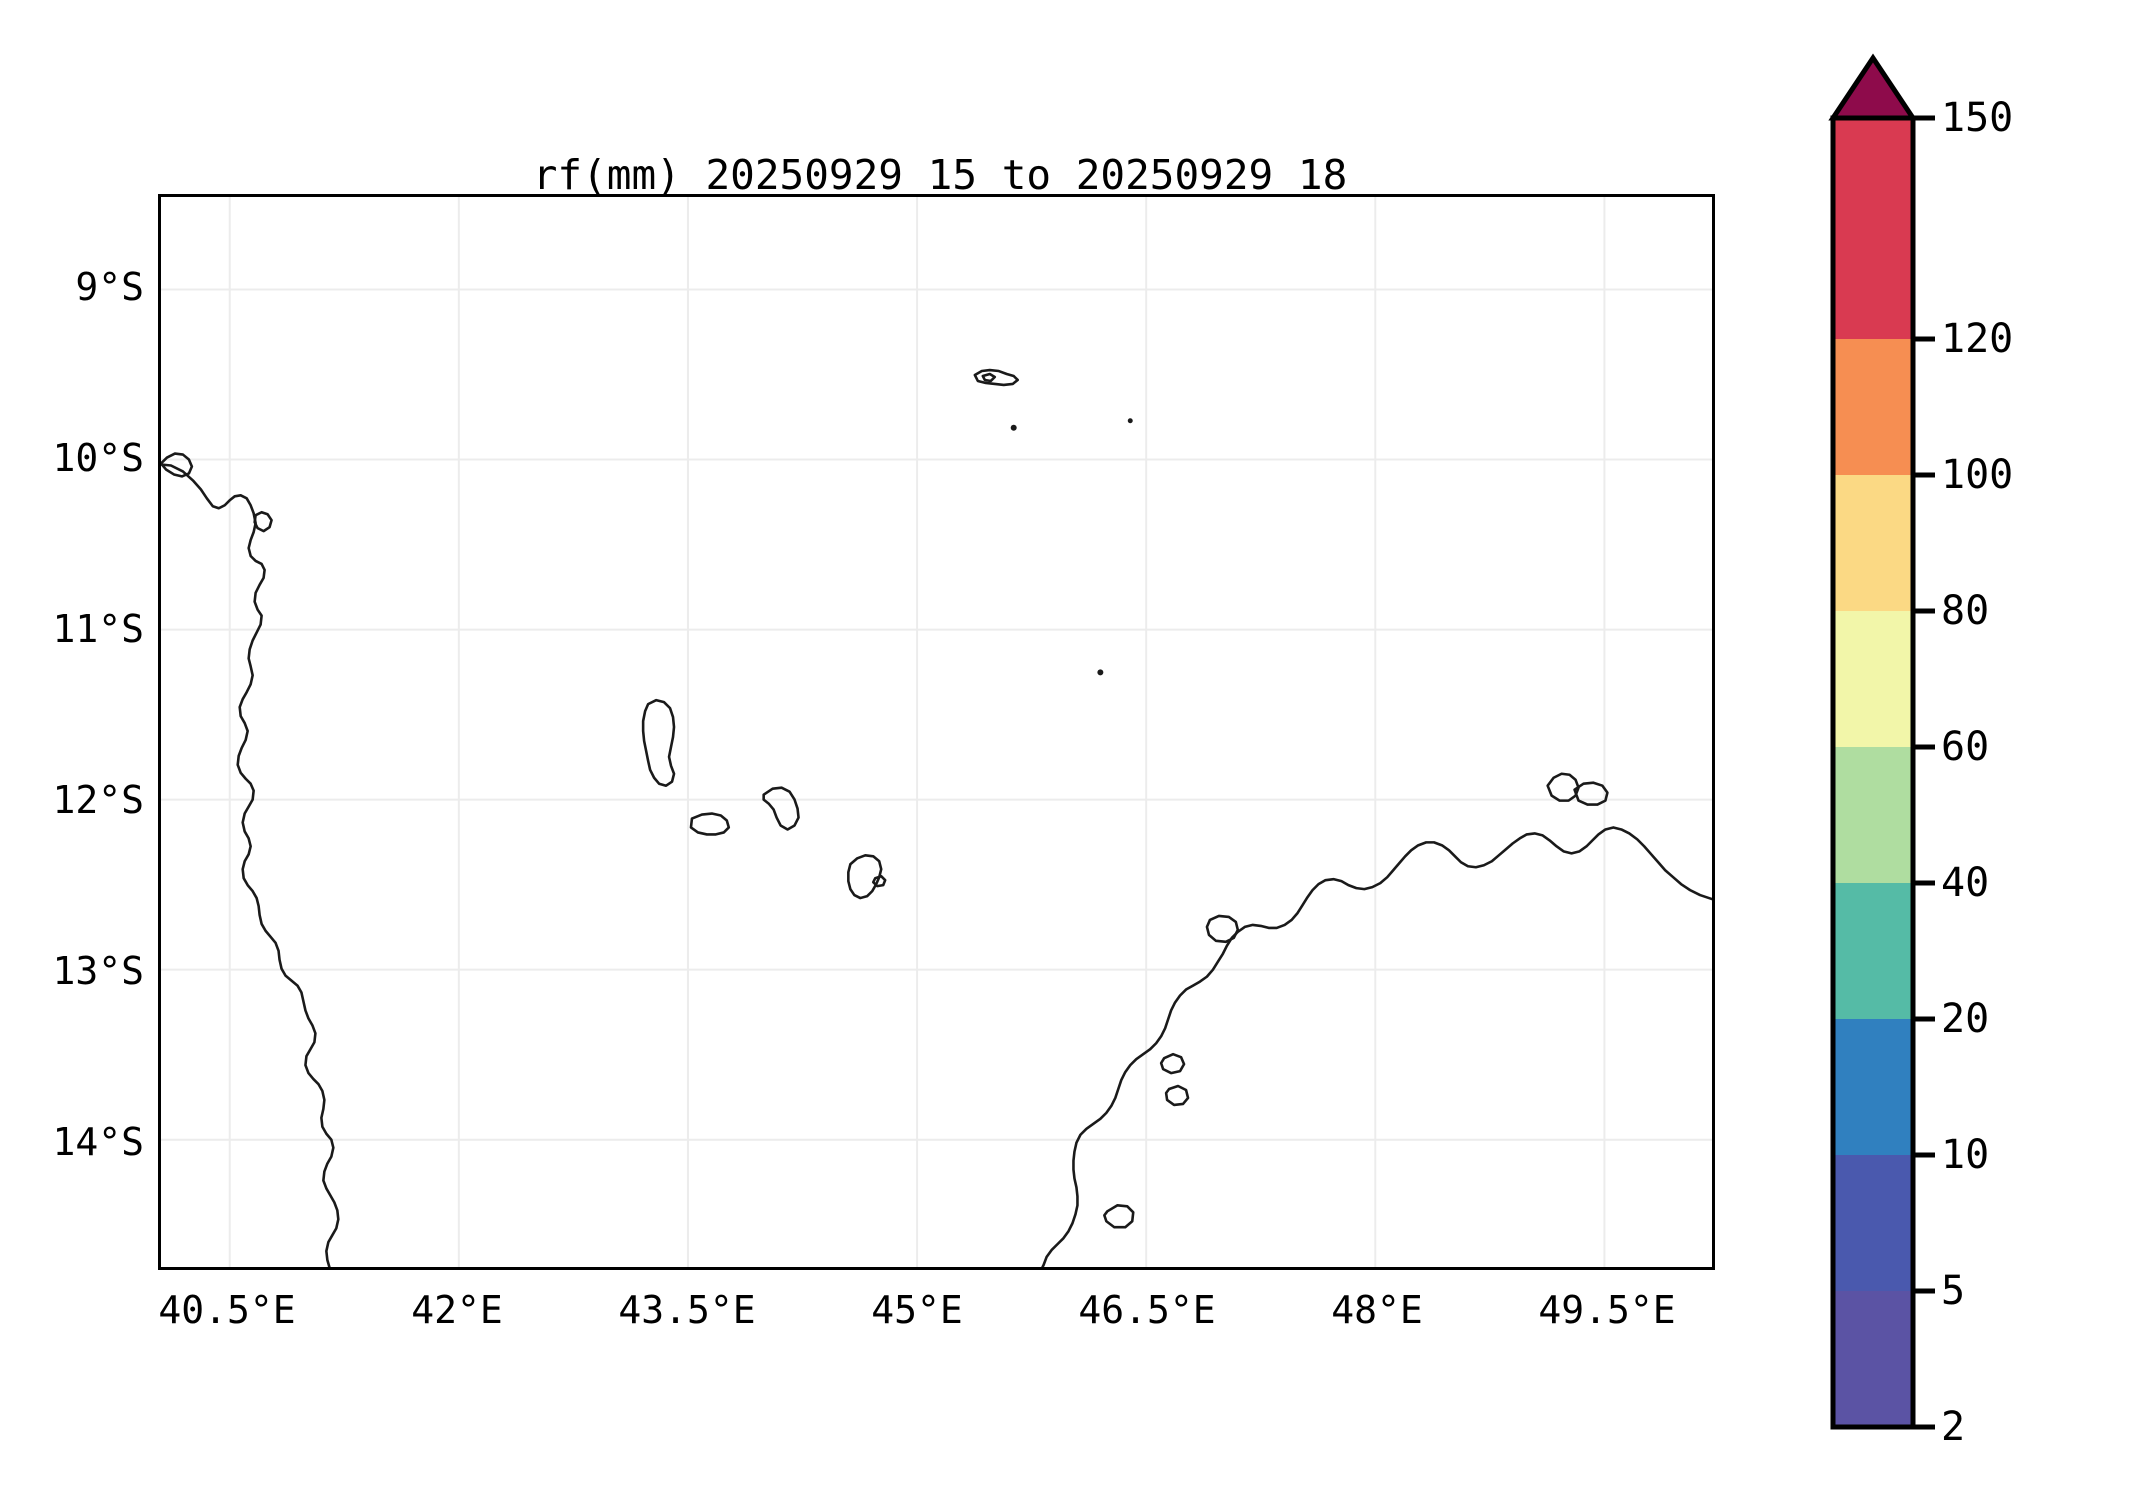 Image resolution: width=2142 pixels, height=1500 pixels. I want to click on island-mayotte-islet, so click(879, 881).